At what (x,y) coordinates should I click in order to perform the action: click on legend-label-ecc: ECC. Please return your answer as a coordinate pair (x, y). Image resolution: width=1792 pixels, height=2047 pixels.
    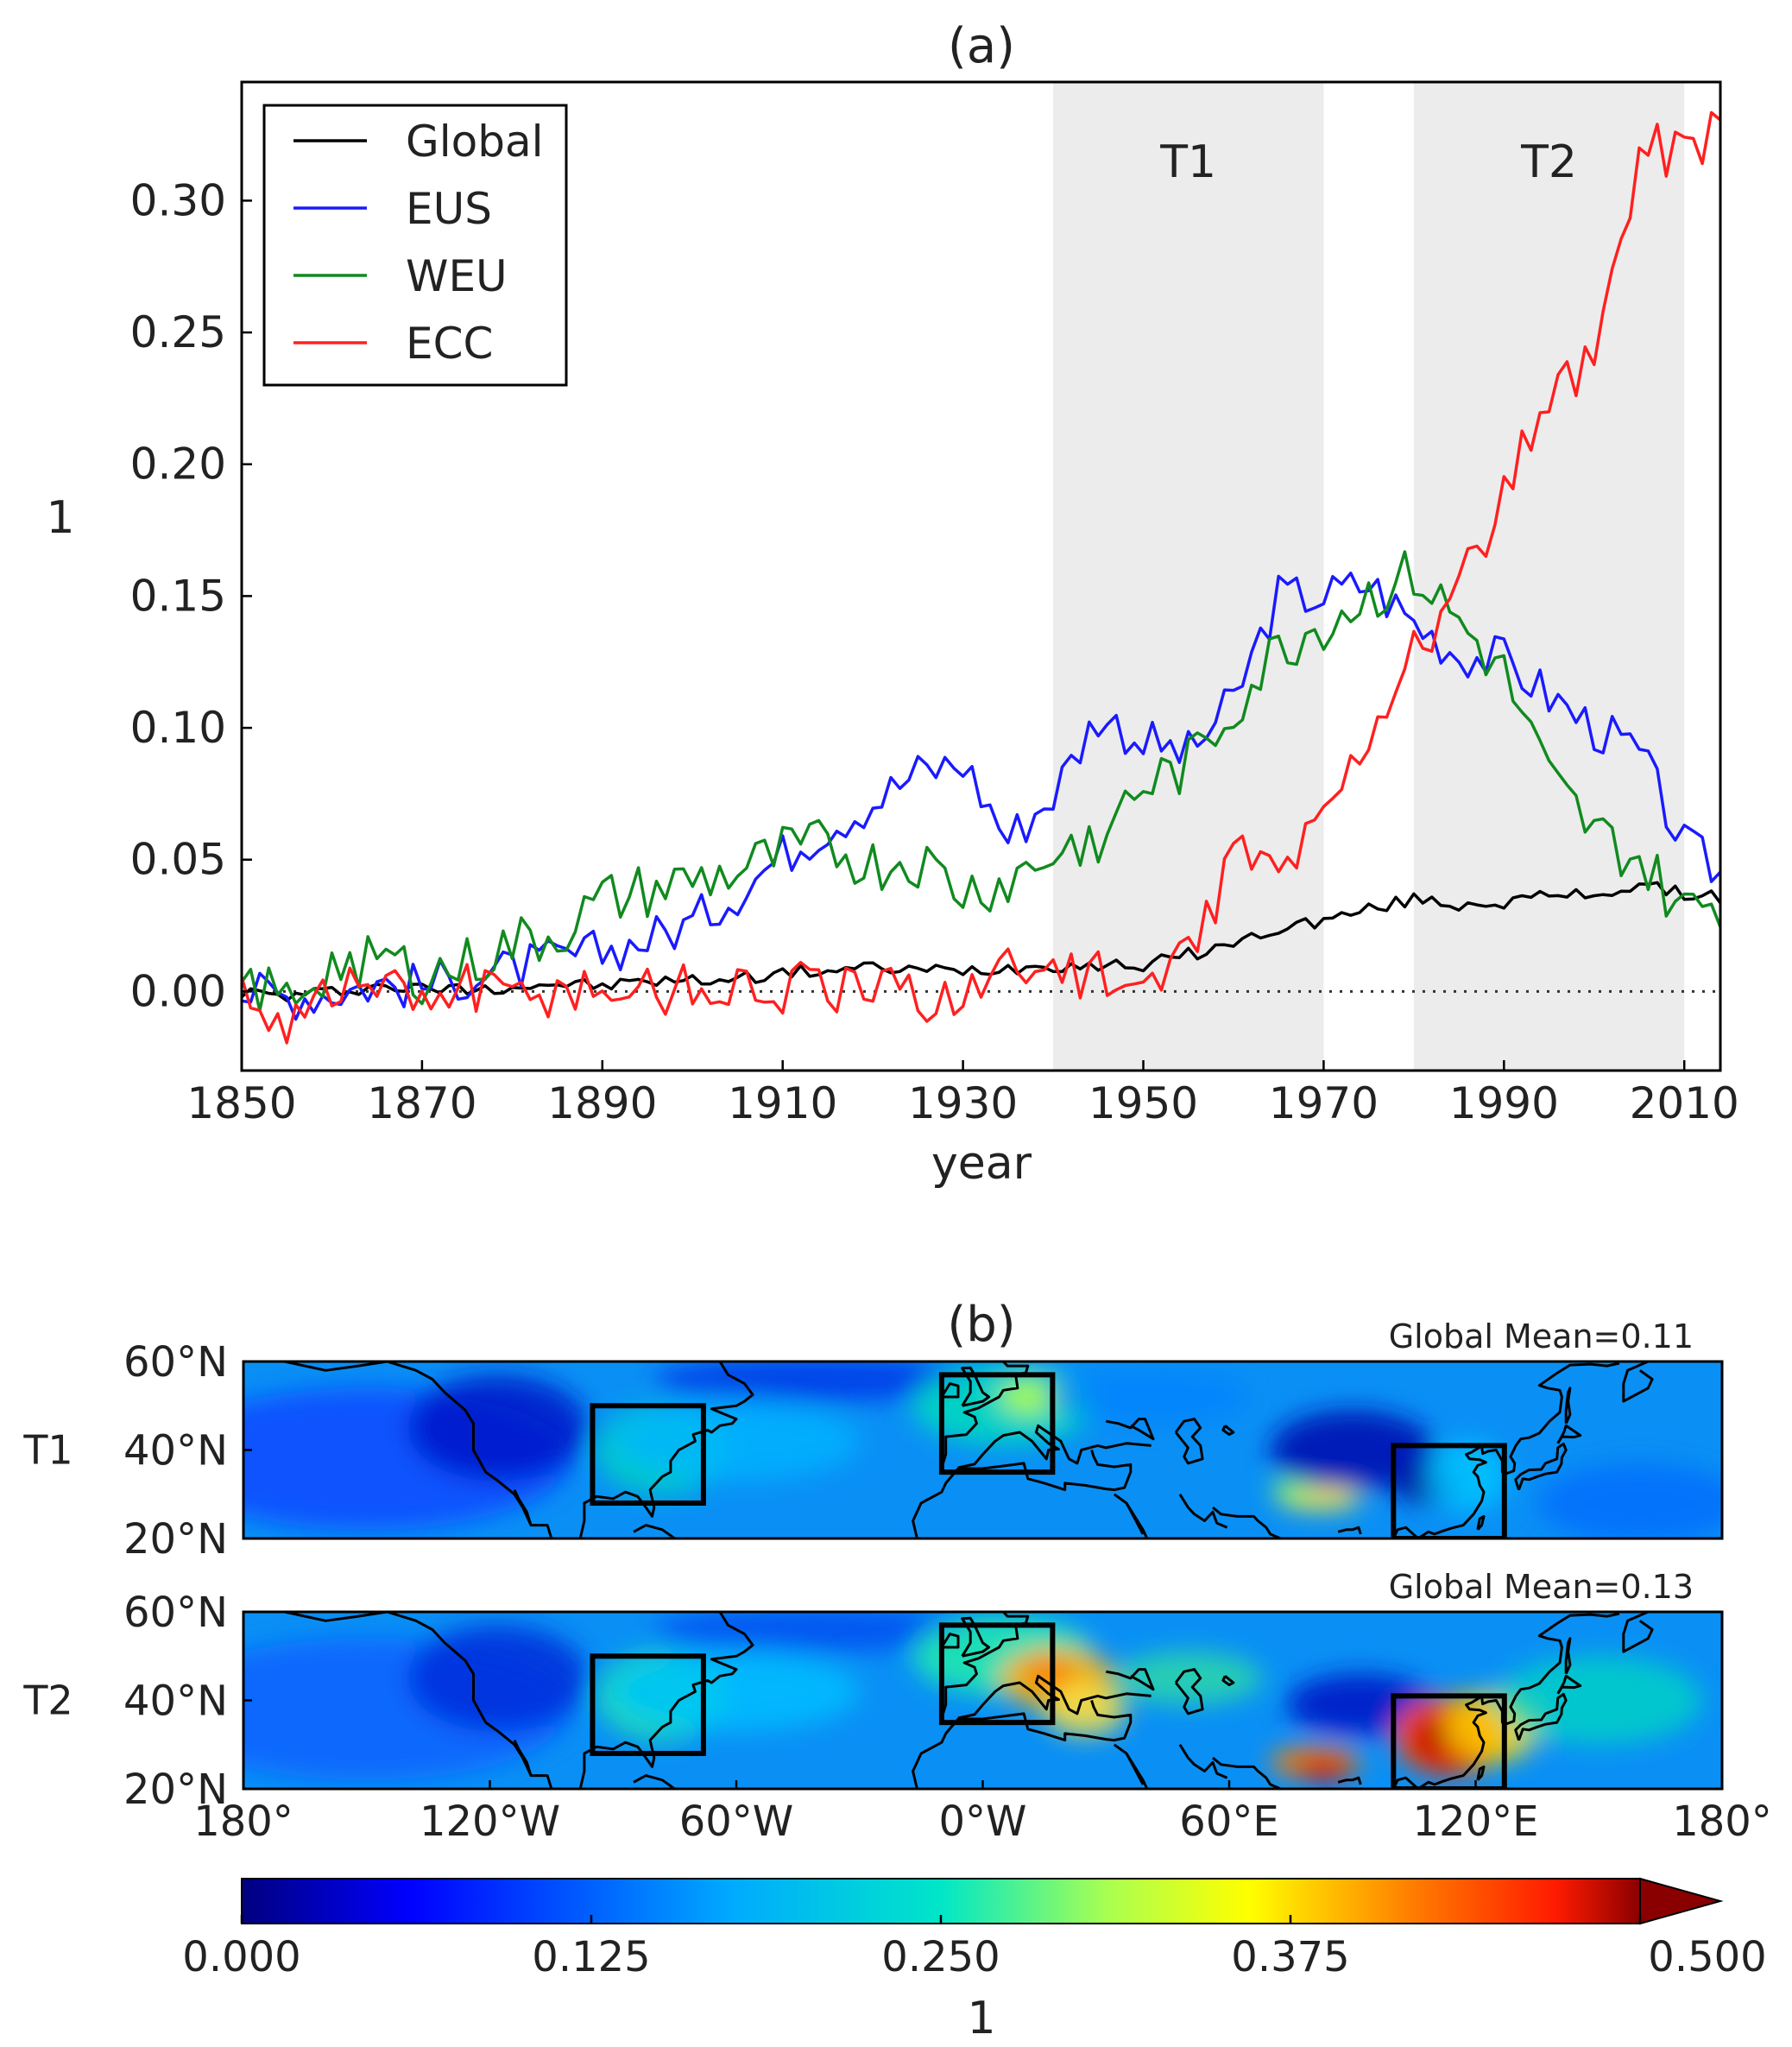
    Looking at the image, I should click on (449, 344).